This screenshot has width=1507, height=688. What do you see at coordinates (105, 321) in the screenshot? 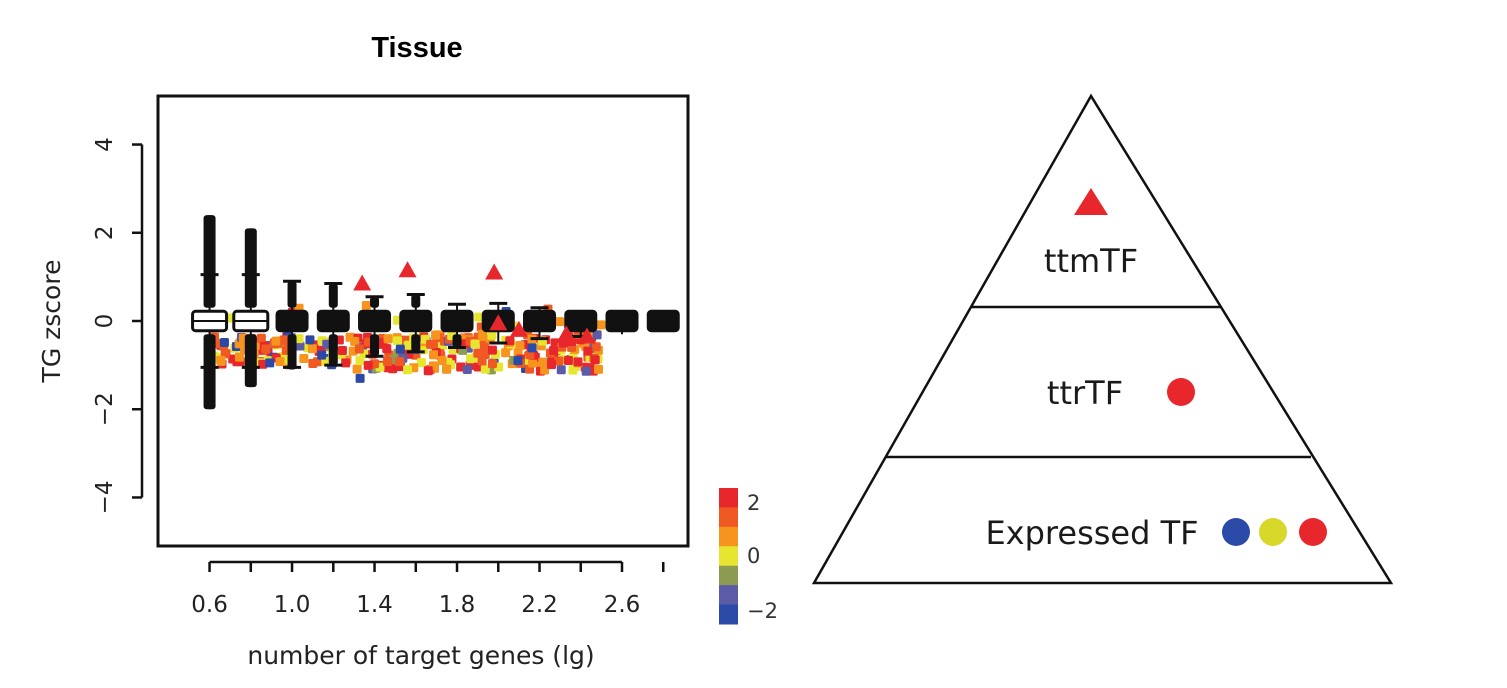
I see `y-tick-label: 0` at bounding box center [105, 321].